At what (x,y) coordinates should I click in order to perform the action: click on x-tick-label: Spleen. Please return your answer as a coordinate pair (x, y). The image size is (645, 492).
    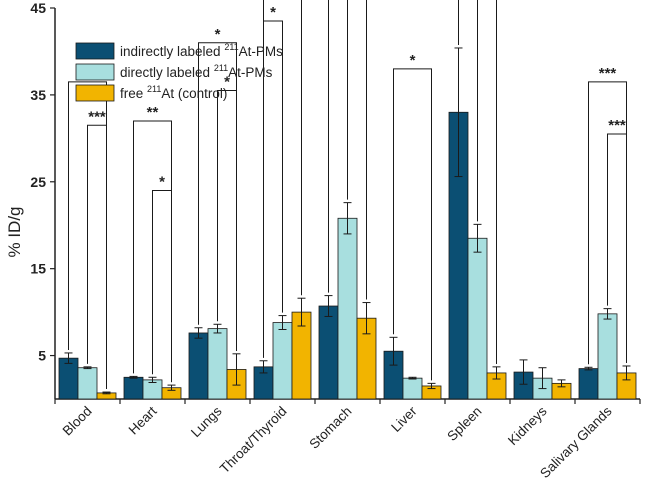
    Looking at the image, I should click on (464, 424).